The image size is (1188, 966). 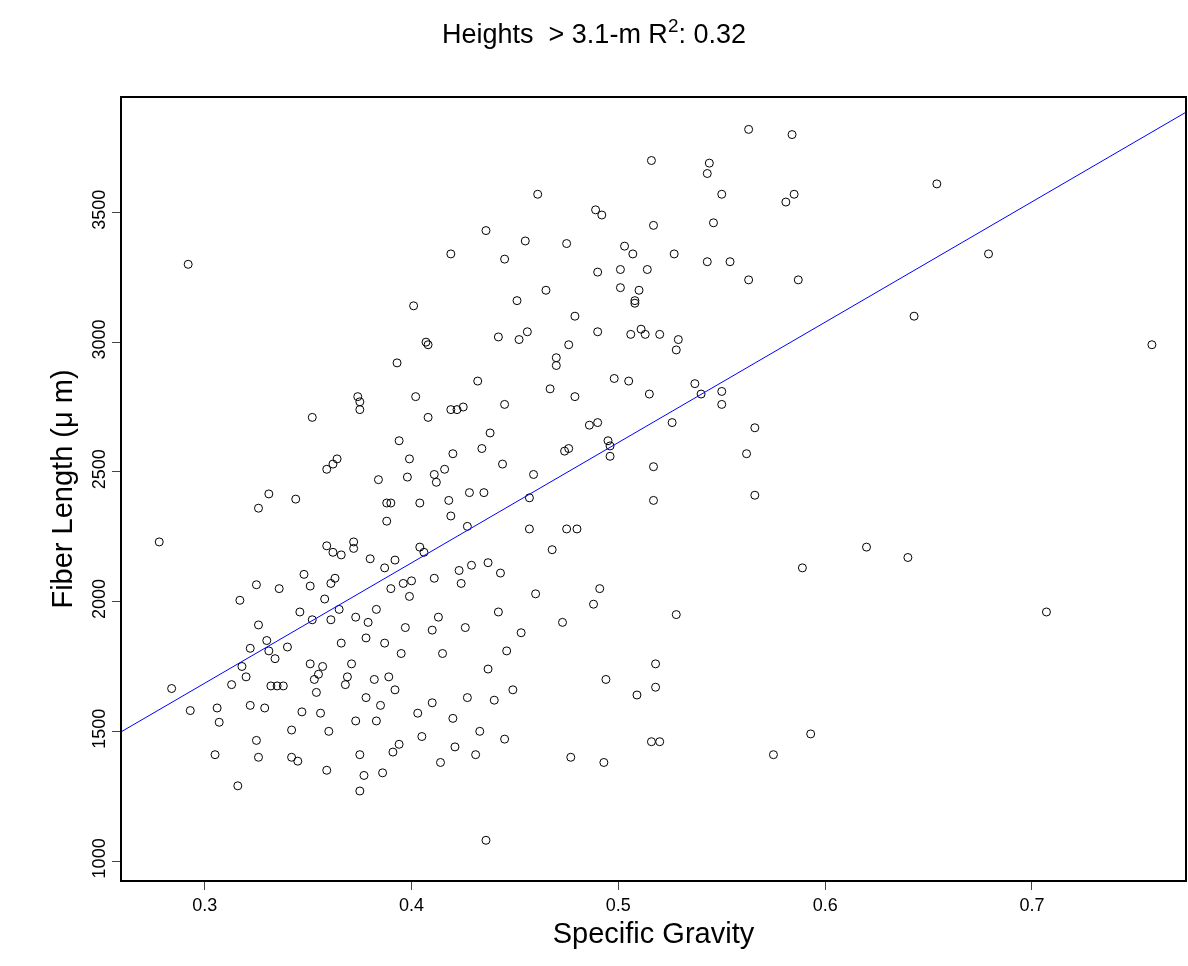 What do you see at coordinates (618, 905) in the screenshot?
I see `x-tick-label: 0.5` at bounding box center [618, 905].